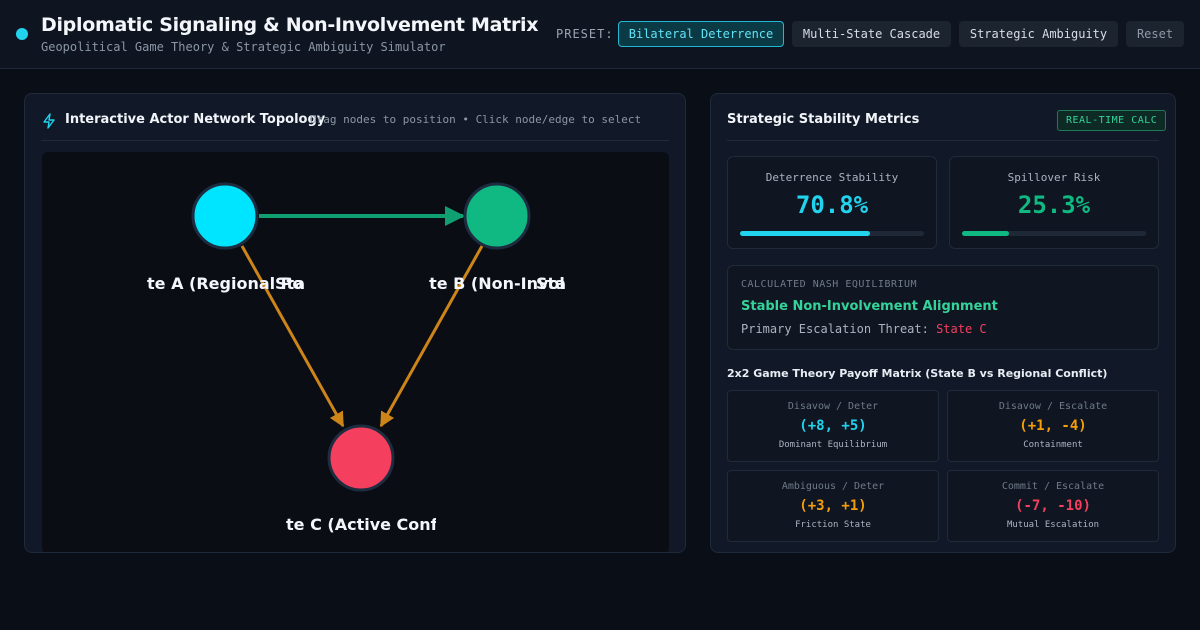  Describe the element at coordinates (361, 524) in the screenshot. I see `node-label-state-c: te C (Active Confl` at that location.